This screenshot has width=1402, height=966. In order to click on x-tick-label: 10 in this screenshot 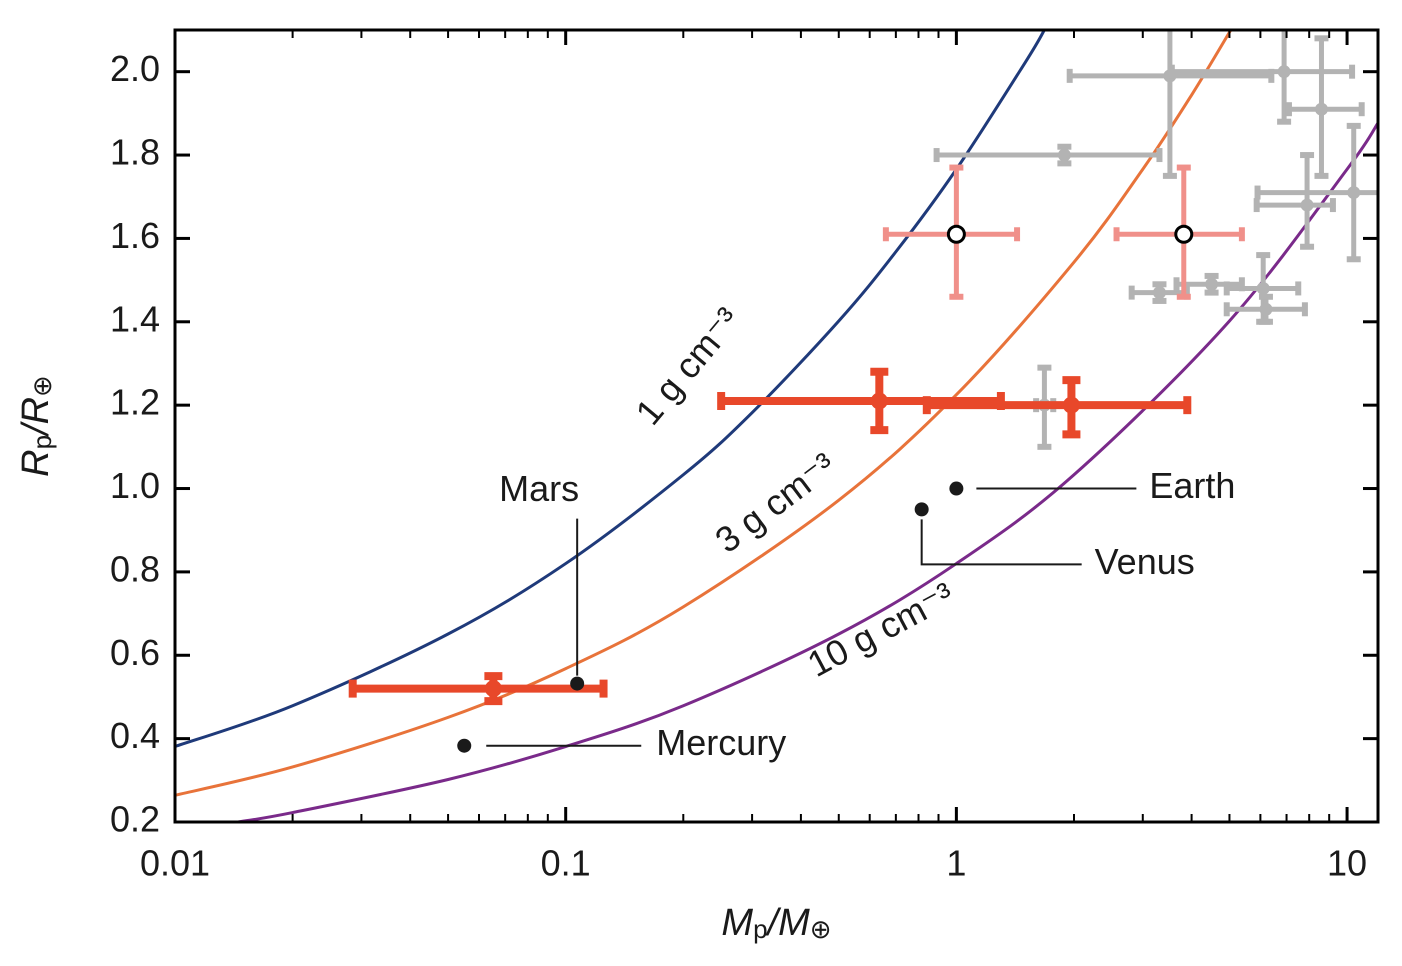, I will do `click(1347, 863)`.